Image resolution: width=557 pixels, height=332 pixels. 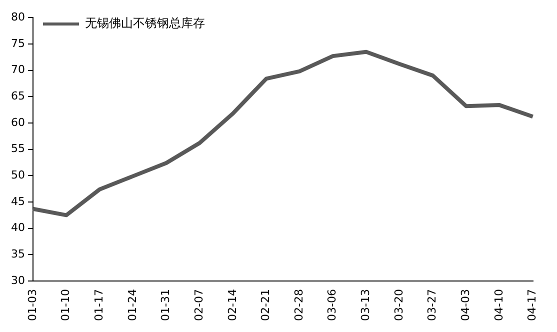 What do you see at coordinates (265, 305) in the screenshot?
I see `x-tick-label: 02-21` at bounding box center [265, 305].